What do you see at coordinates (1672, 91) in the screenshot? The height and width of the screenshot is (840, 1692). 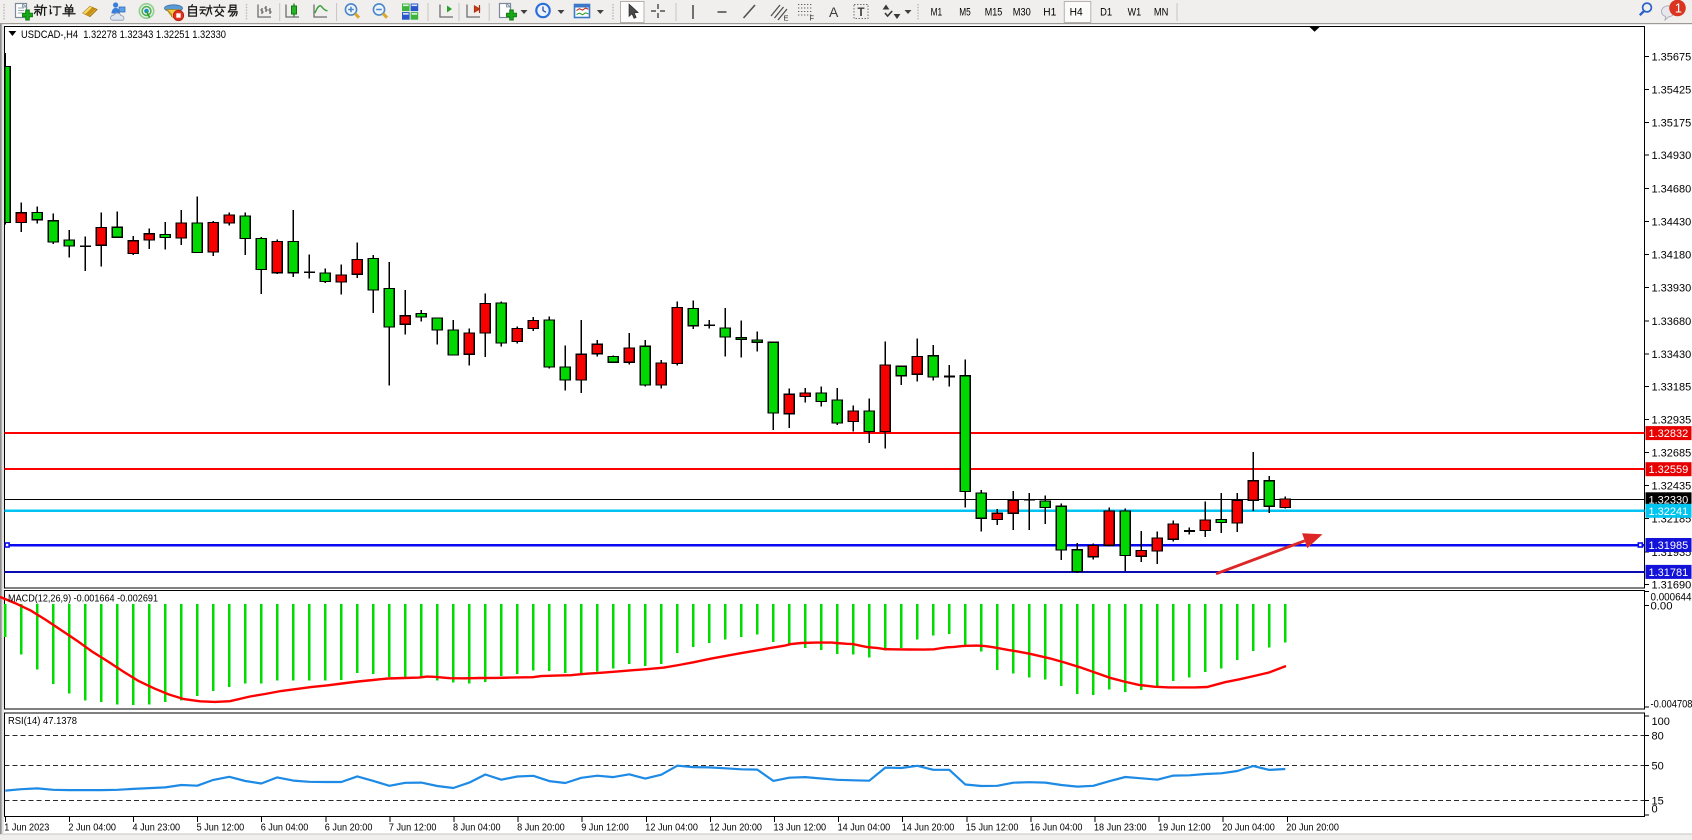 I see `svg-text: 1.35425` at bounding box center [1672, 91].